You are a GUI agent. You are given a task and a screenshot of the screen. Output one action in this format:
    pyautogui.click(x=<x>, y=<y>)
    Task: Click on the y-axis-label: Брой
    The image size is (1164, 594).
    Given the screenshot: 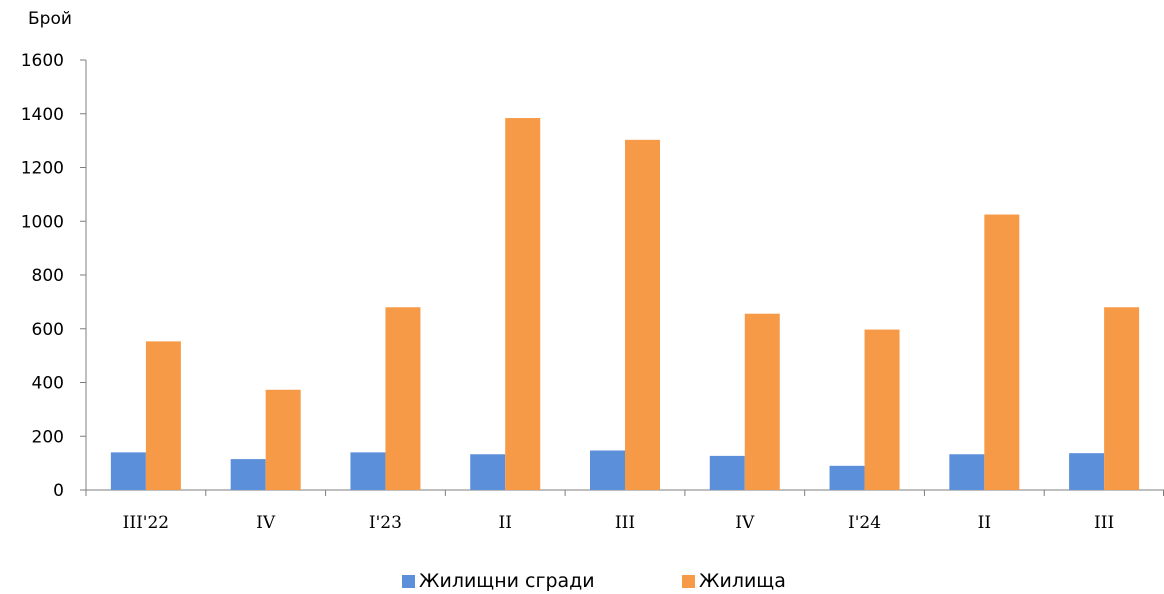 What is the action you would take?
    pyautogui.click(x=50, y=19)
    